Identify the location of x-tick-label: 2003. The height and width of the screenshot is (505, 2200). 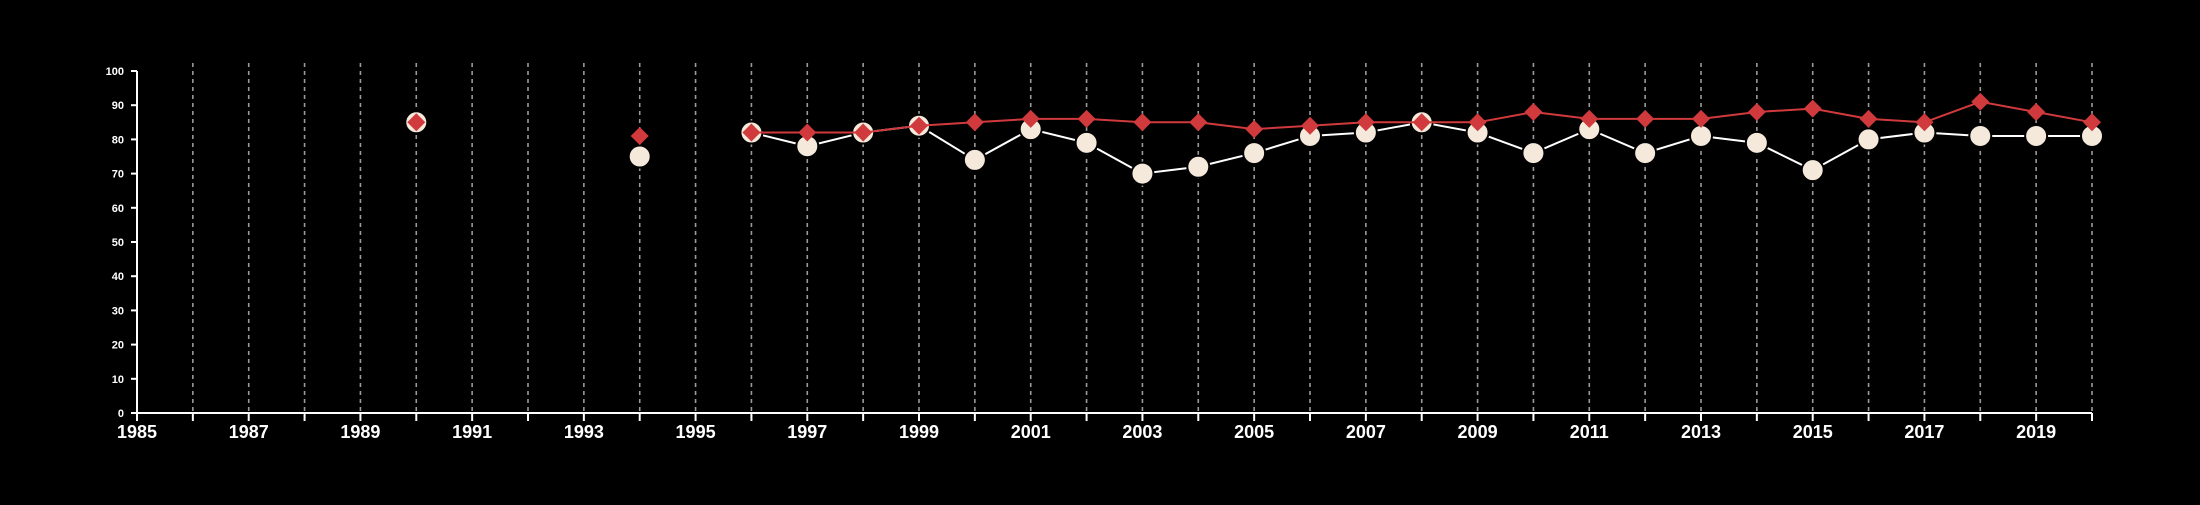
(1142, 432).